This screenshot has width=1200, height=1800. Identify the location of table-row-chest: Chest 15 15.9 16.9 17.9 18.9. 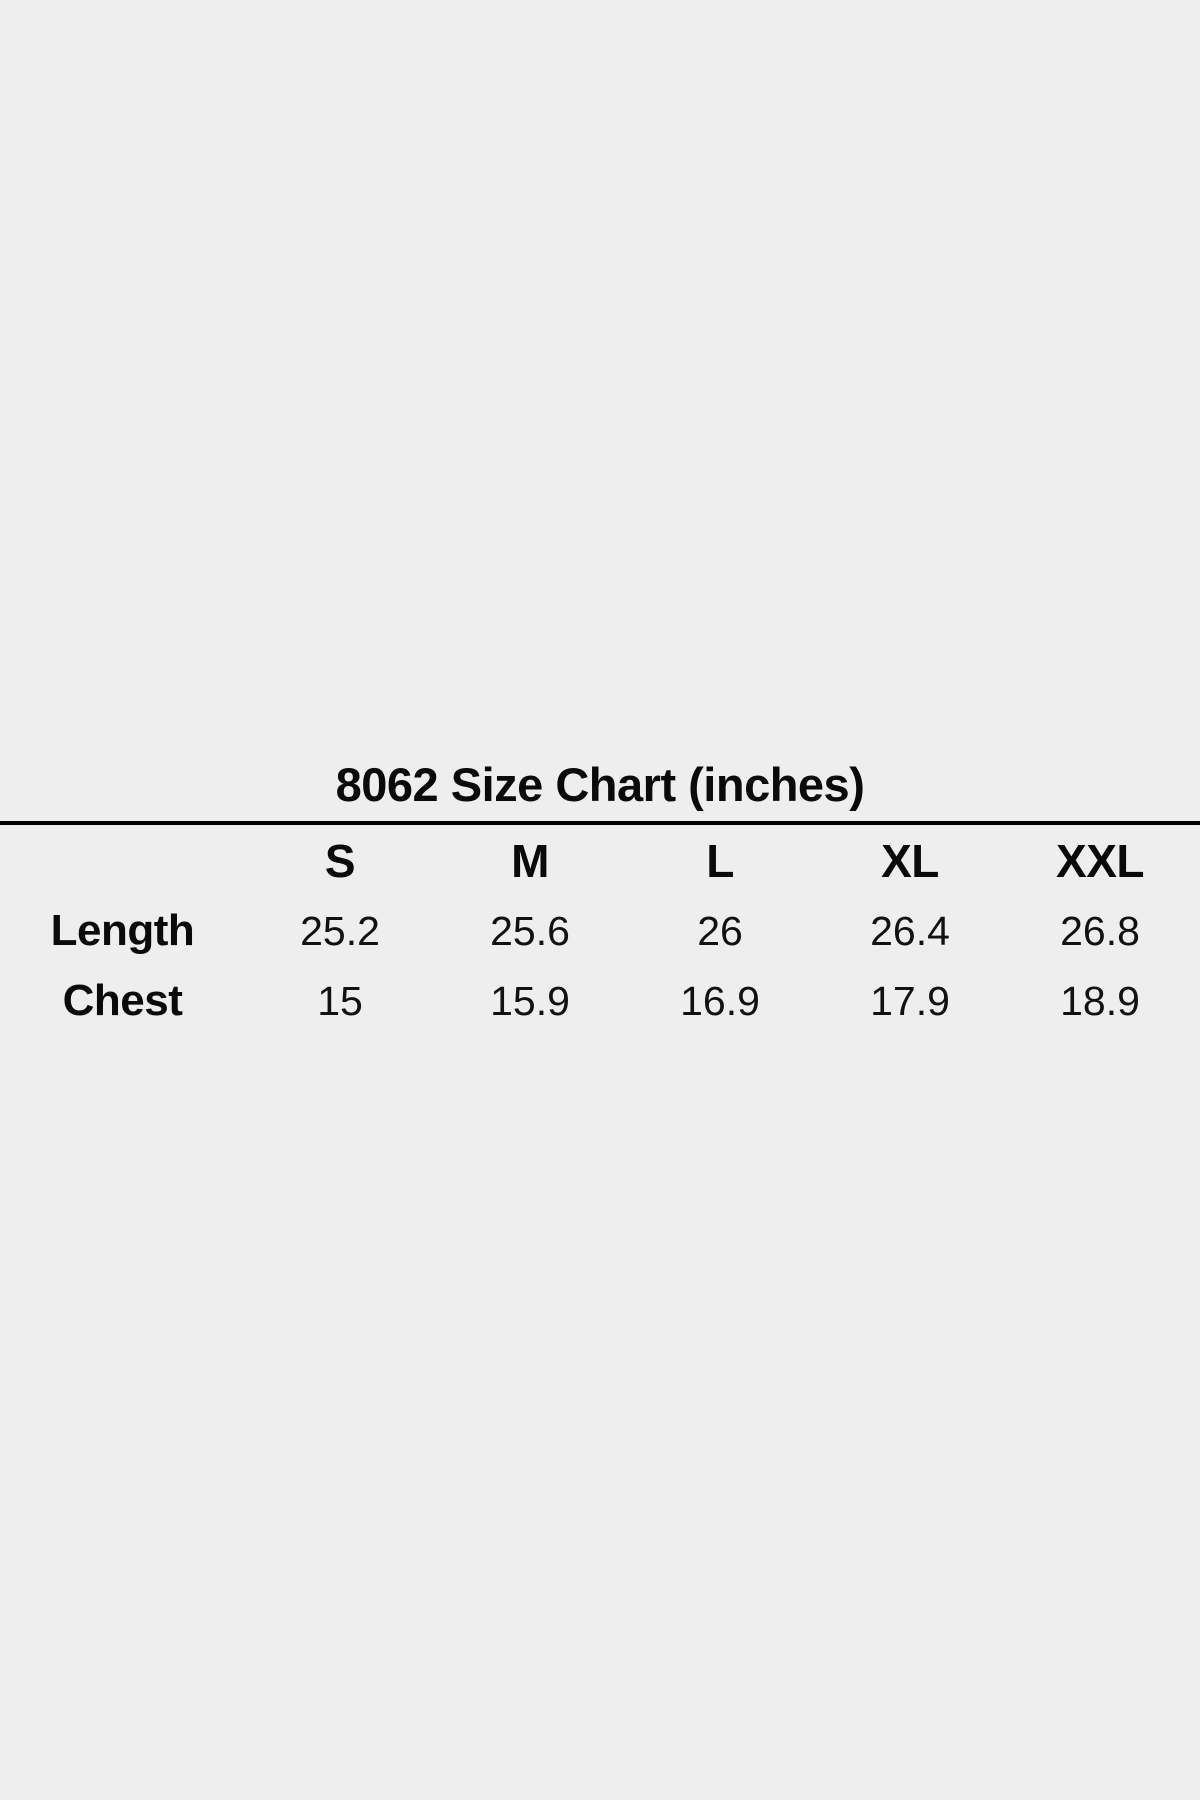
(597, 1001).